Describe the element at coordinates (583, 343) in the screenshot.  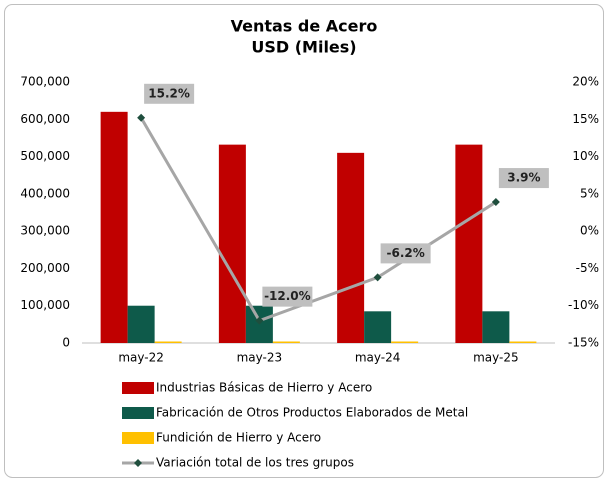
I see `y2-tick-label: -15%` at that location.